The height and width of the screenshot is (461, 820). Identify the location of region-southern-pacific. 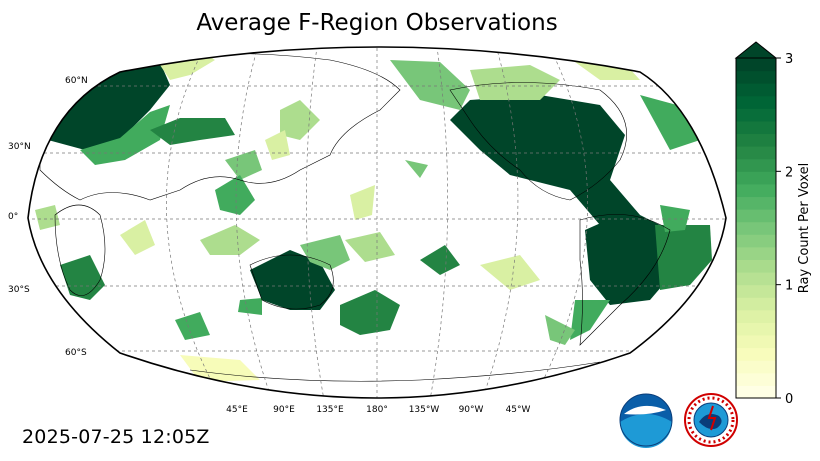
(440, 260).